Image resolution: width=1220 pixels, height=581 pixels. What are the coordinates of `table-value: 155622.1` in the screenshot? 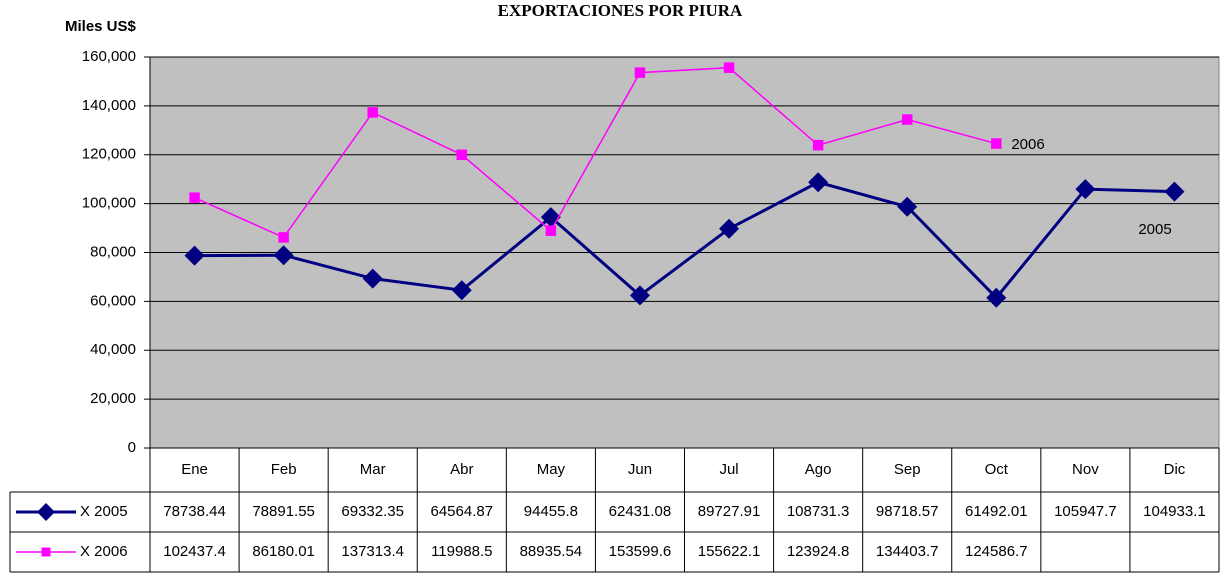 It's located at (729, 551).